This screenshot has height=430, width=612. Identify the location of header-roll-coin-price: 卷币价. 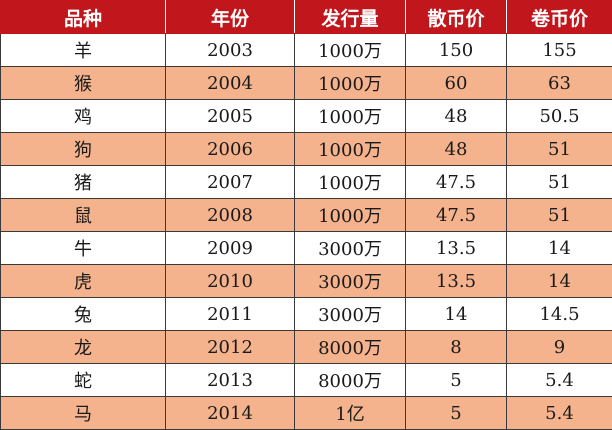
(559, 17).